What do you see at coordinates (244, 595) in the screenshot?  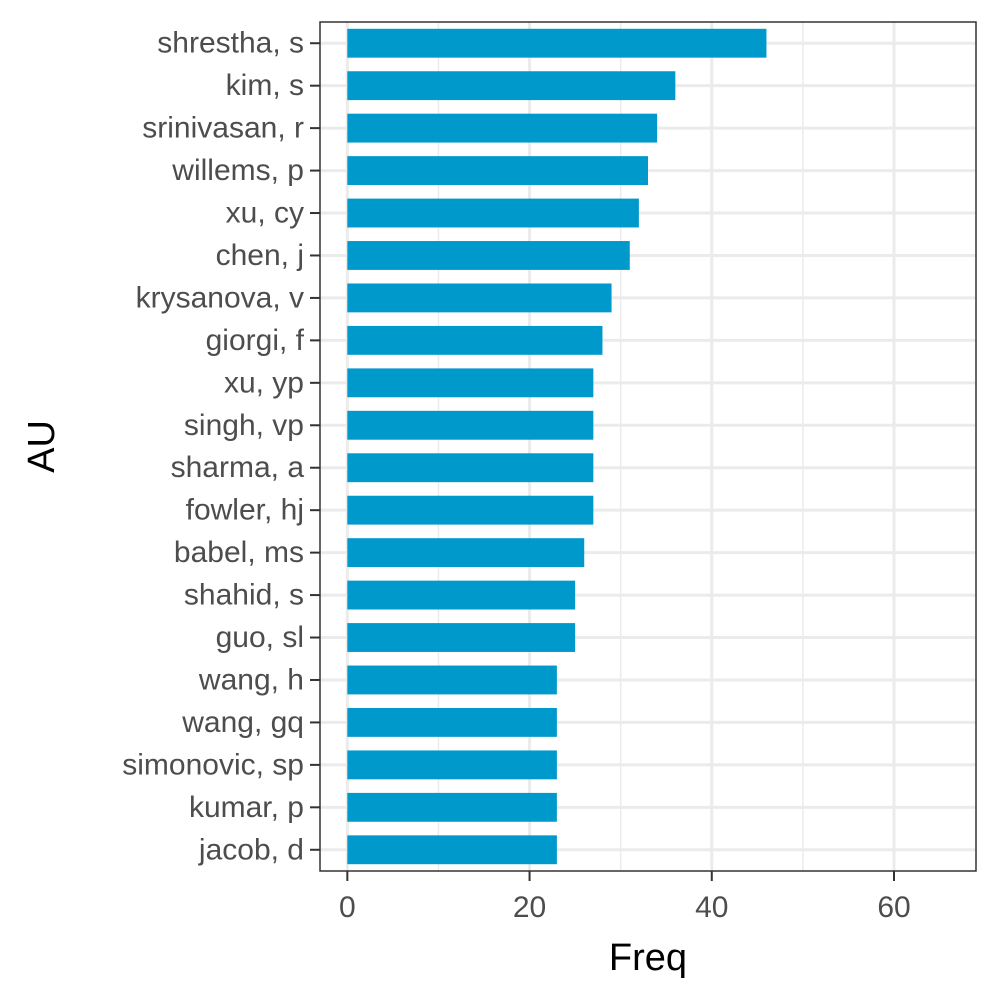 I see `y-tick-label: shahid, s` at bounding box center [244, 595].